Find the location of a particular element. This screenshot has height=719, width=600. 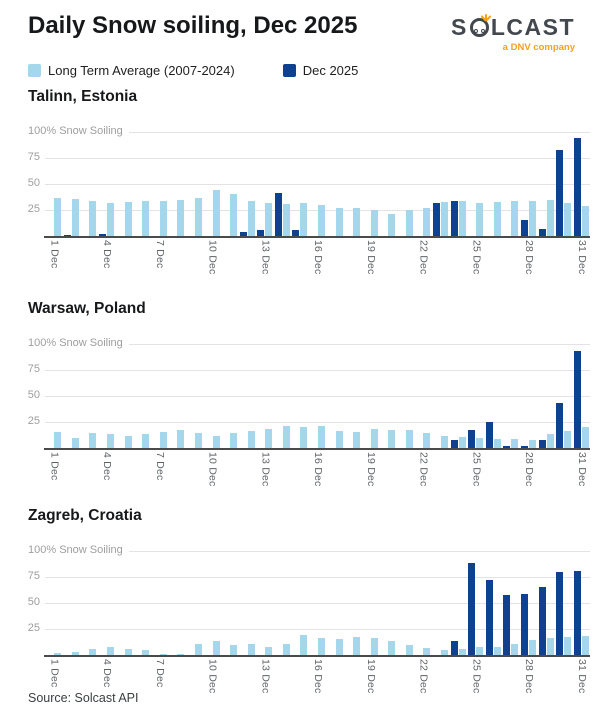

x-axis-label: 28 Dec is located at coordinates (529, 676).